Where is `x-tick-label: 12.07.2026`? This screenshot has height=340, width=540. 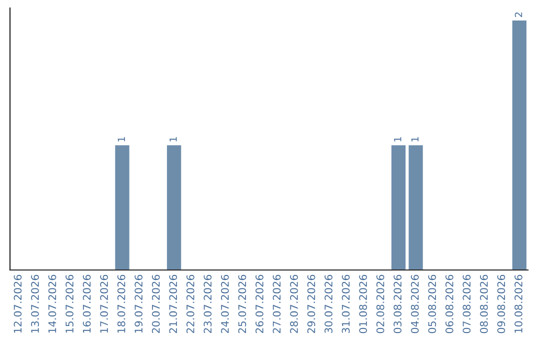
x-tick-label: 12.07.2026 is located at coordinates (18, 303).